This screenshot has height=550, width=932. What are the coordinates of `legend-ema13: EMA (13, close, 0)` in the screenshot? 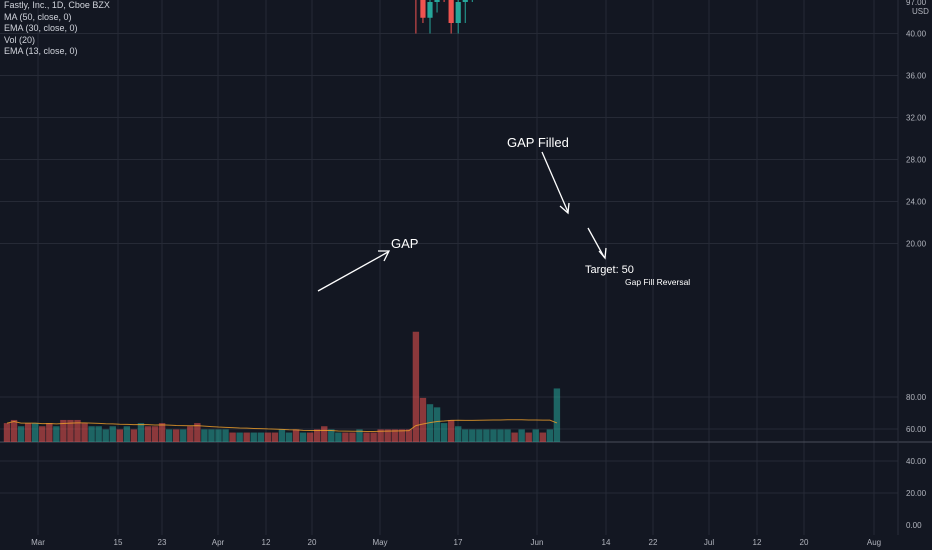 It's located at (41, 51).